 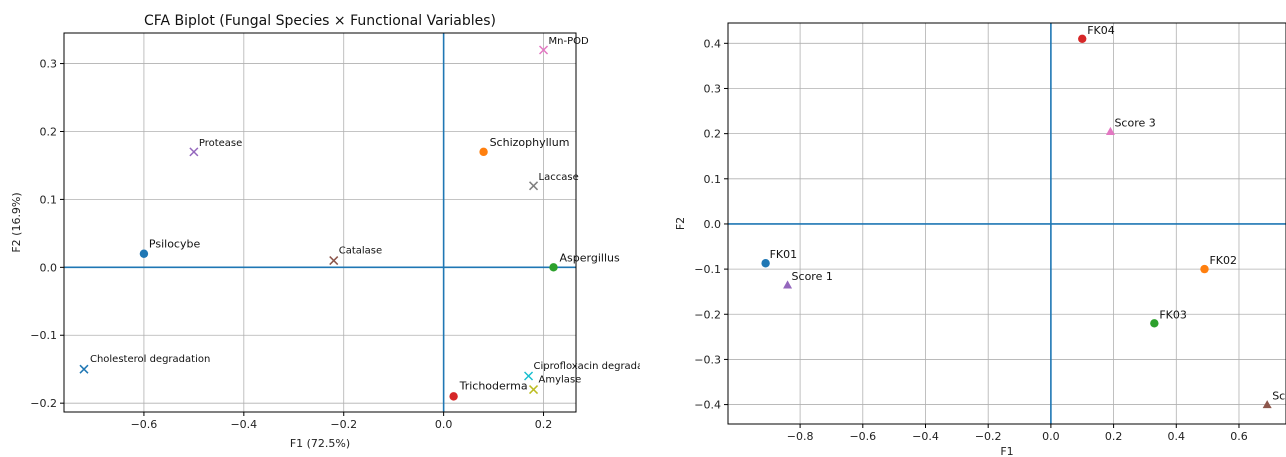 What do you see at coordinates (493, 385) in the screenshot?
I see `point-label-trichoderma: Trichoderma` at bounding box center [493, 385].